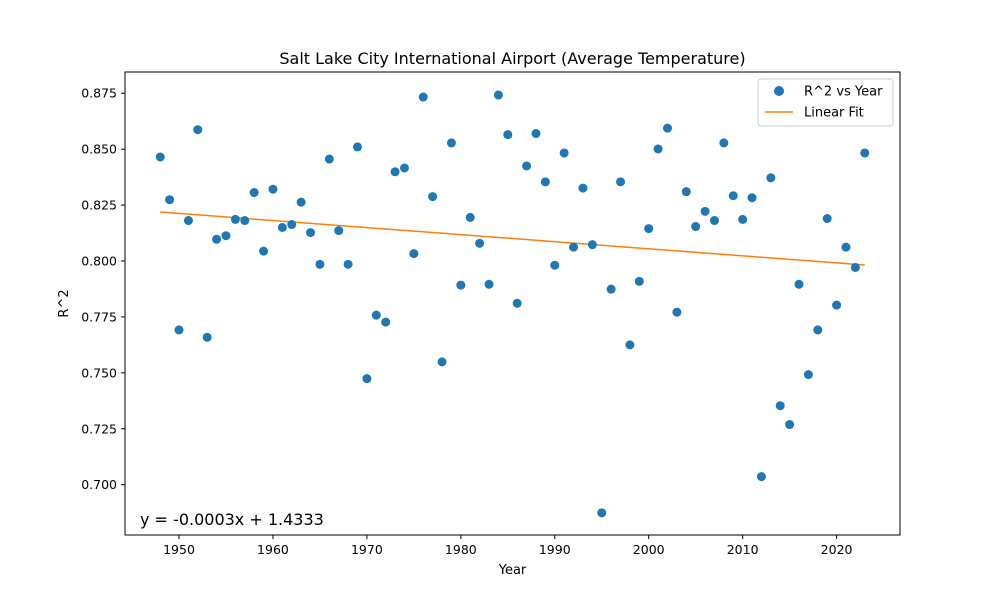 The height and width of the screenshot is (600, 1000). I want to click on x-axis: 1950 1960 1970 1980 1990 2000 2010 2020, so click(508, 546).